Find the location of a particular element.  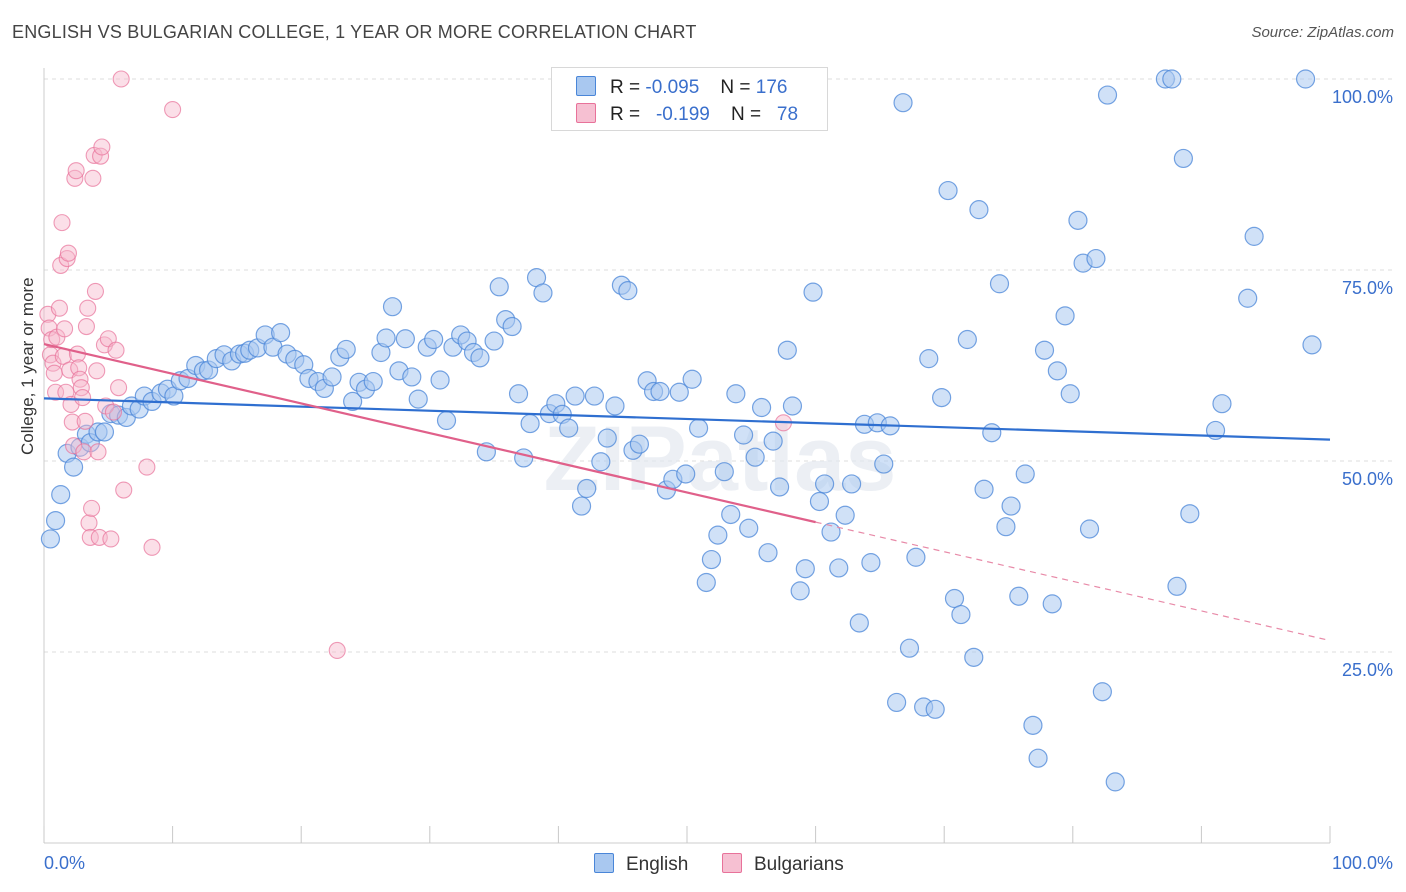

bottom-legend-swatch-english is located at coordinates (604, 863).